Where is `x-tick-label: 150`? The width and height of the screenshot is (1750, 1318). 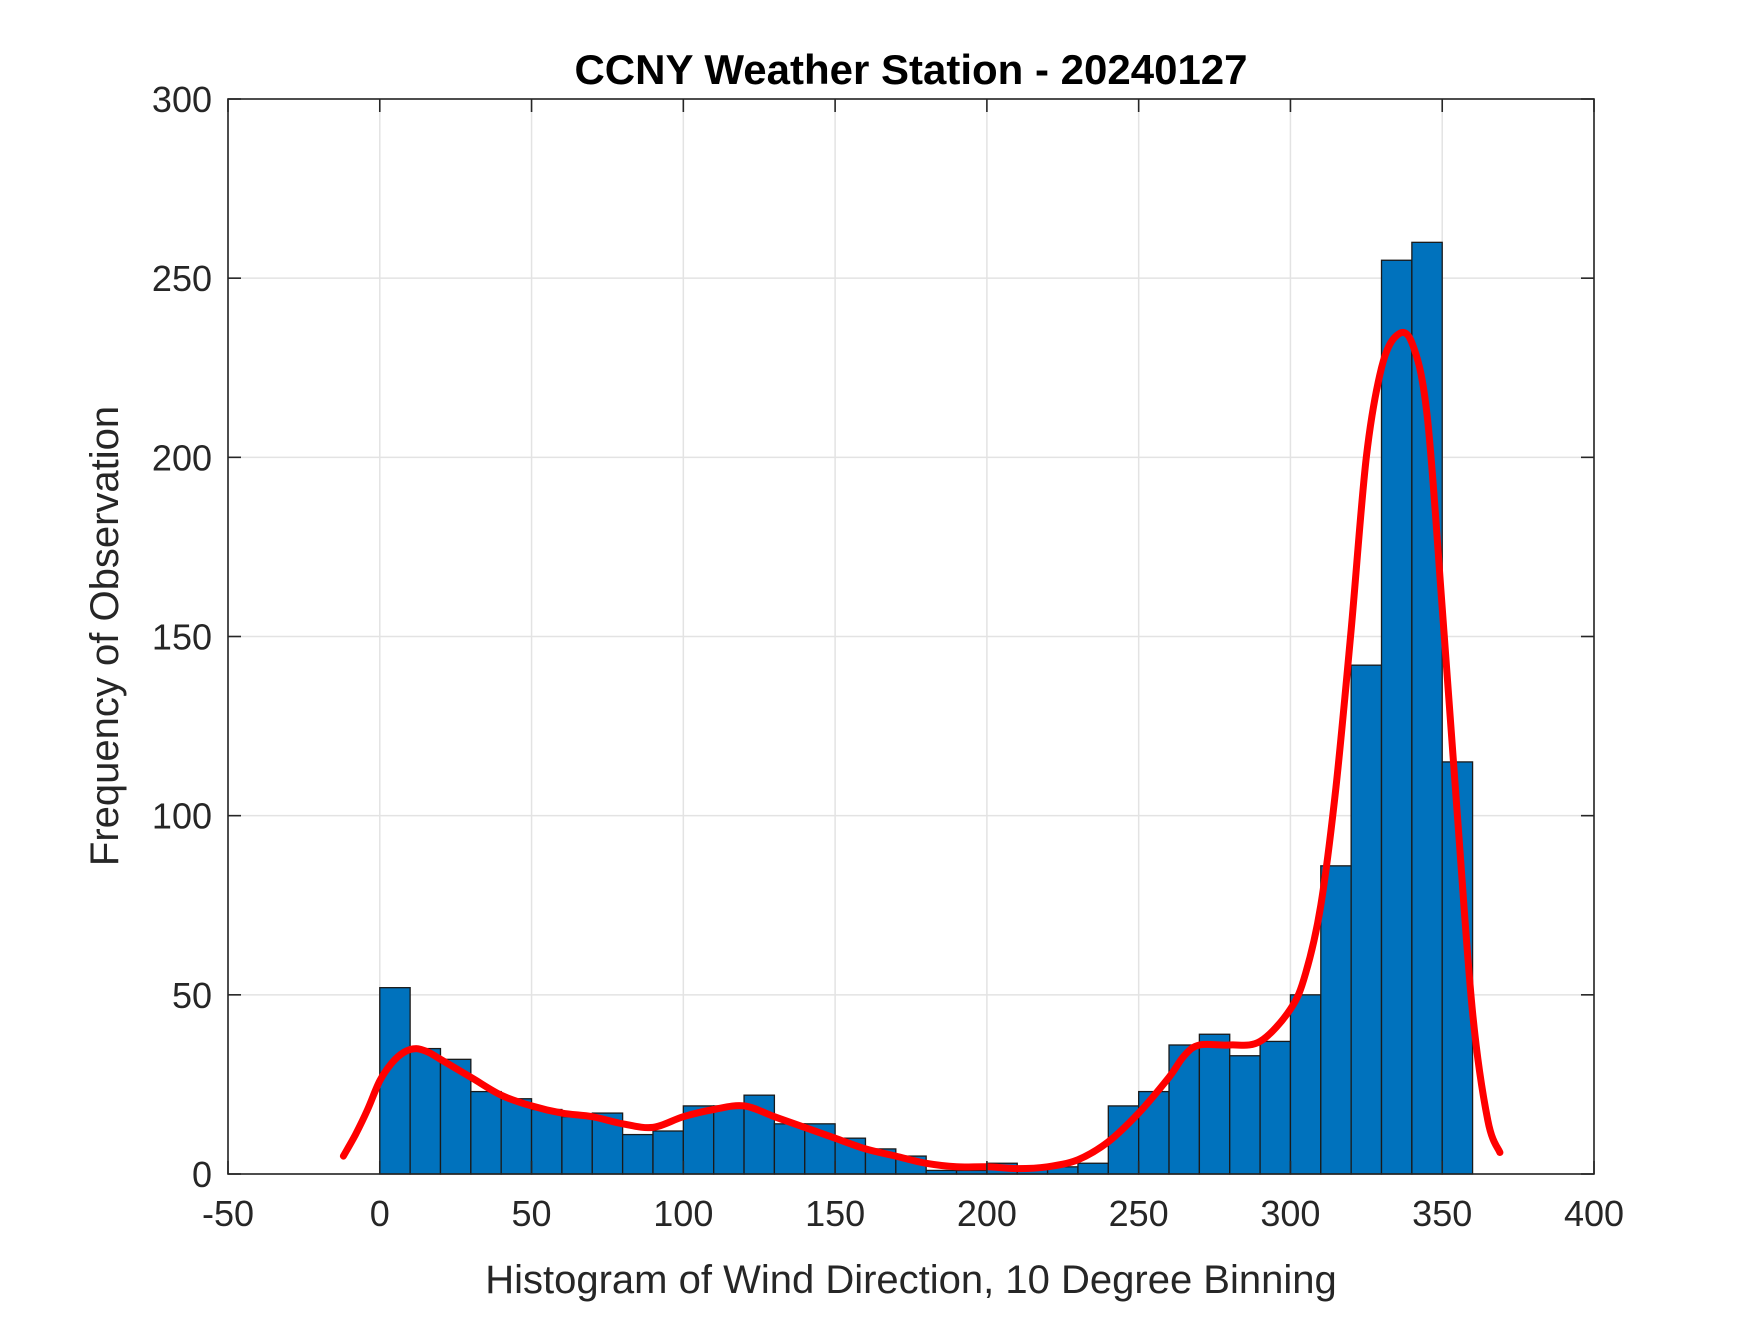 x-tick-label: 150 is located at coordinates (835, 1213).